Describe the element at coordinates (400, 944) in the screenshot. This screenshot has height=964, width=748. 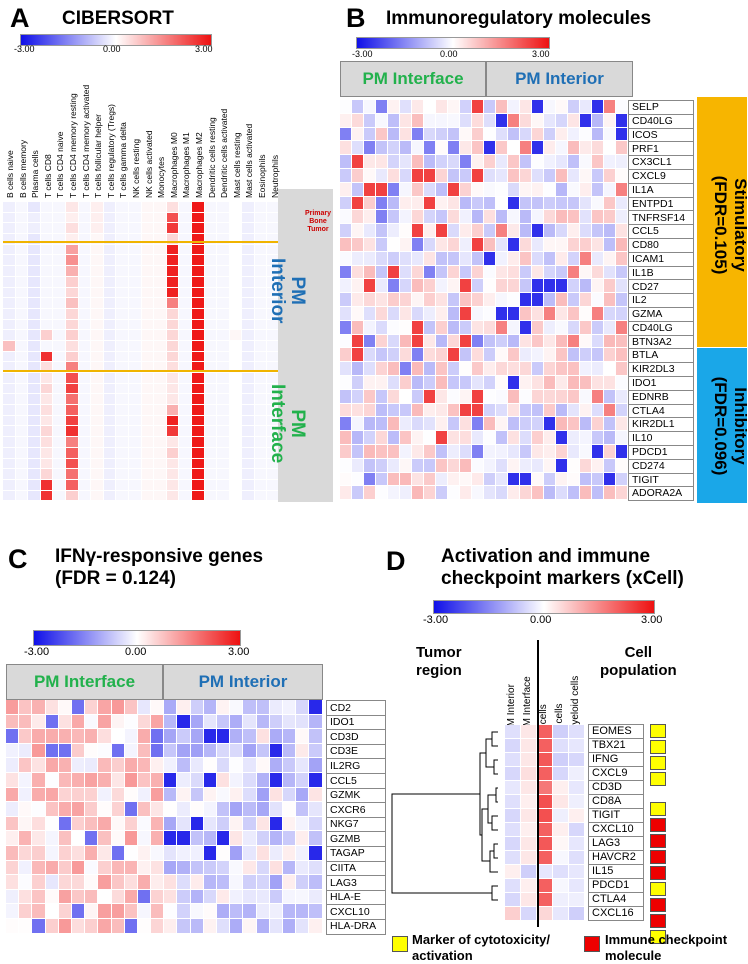
I see `legend-cytotoxic-swatch` at that location.